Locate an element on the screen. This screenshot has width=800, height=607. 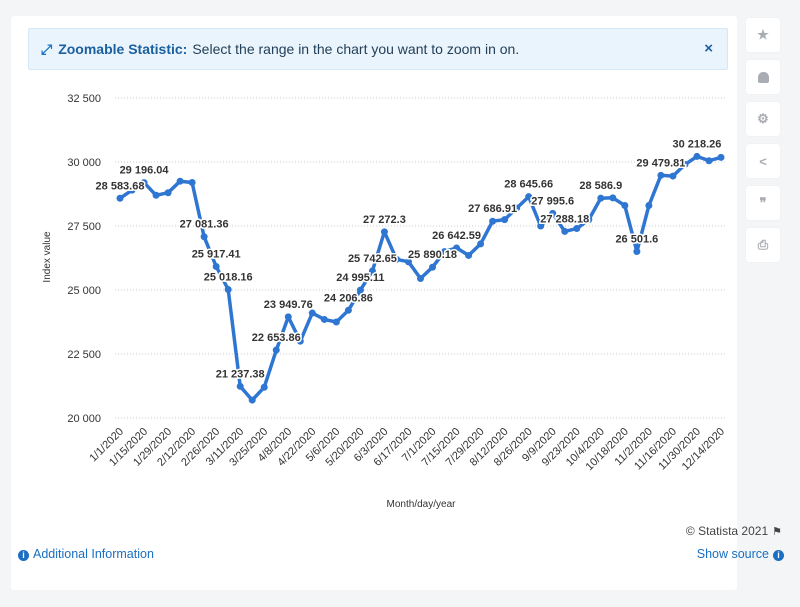
show-source-label: Show source is located at coordinates (732, 554).